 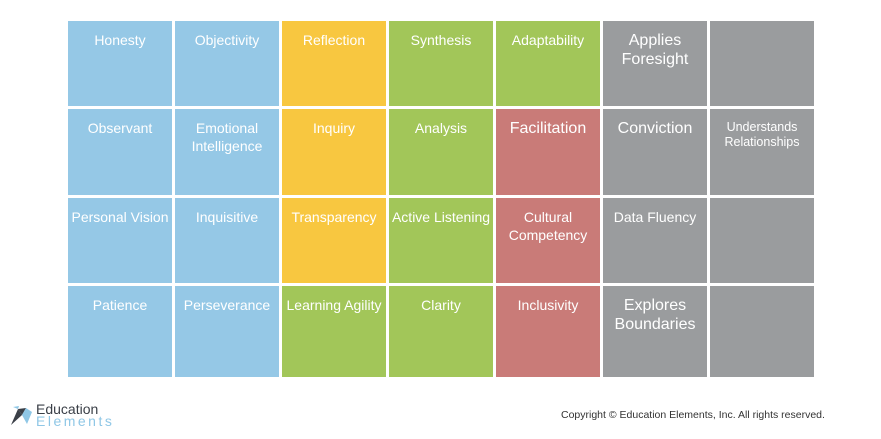 I want to click on grid-cell: Patience, so click(x=120, y=331).